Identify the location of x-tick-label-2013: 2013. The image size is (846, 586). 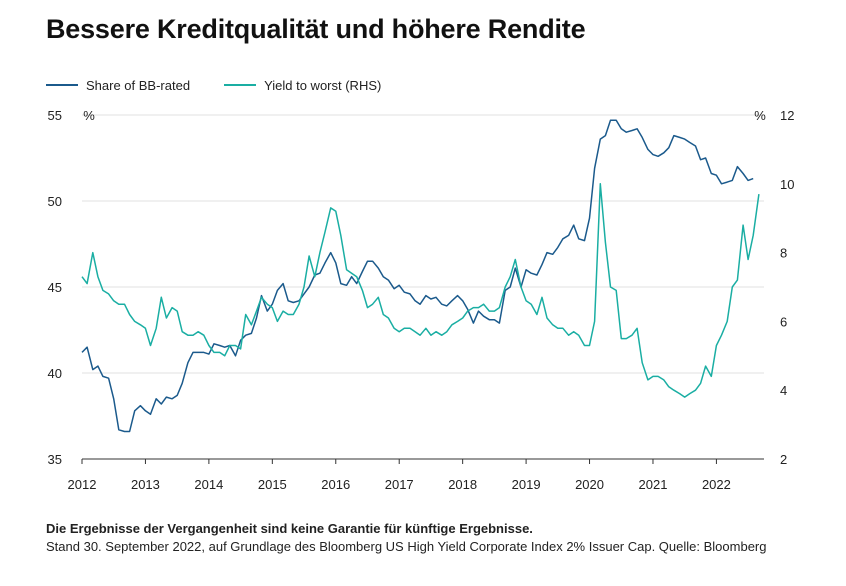
(145, 484).